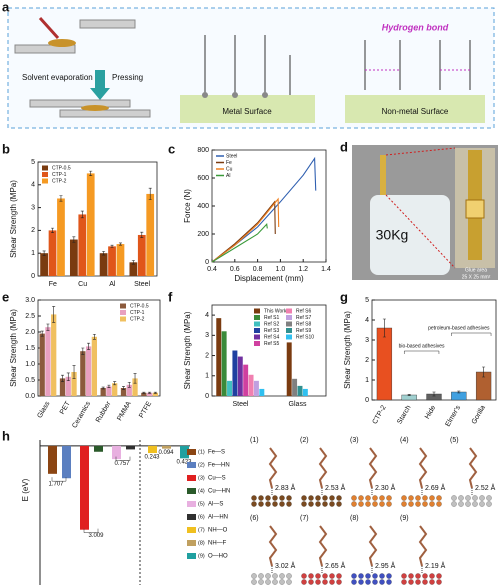 This screenshot has width=500, height=585. I want to click on legend-label: CTP-1, so click(59, 175).